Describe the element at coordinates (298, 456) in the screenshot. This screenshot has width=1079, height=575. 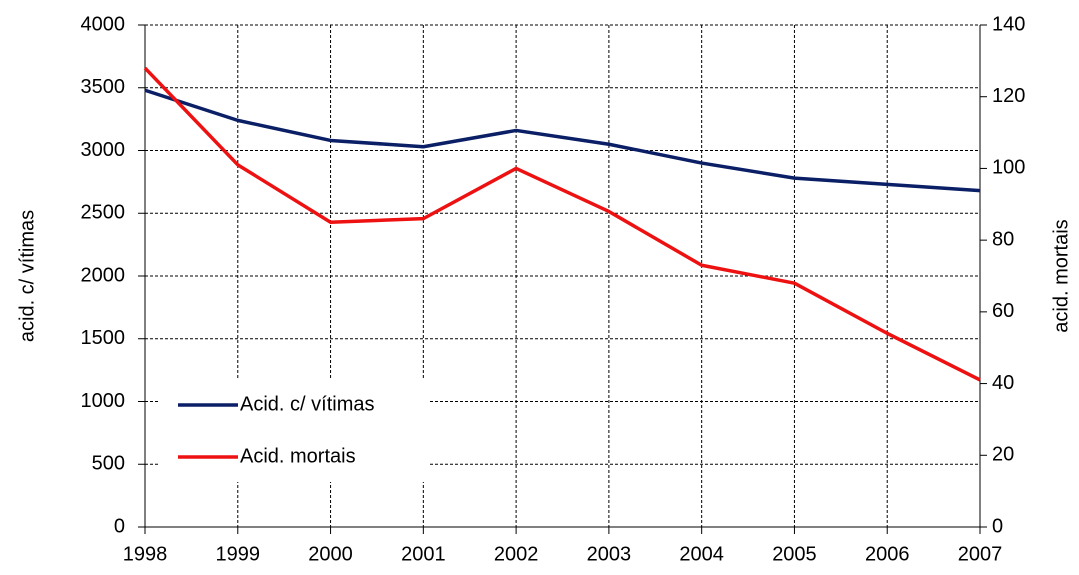
I see `legend-label: Acid. mortais` at that location.